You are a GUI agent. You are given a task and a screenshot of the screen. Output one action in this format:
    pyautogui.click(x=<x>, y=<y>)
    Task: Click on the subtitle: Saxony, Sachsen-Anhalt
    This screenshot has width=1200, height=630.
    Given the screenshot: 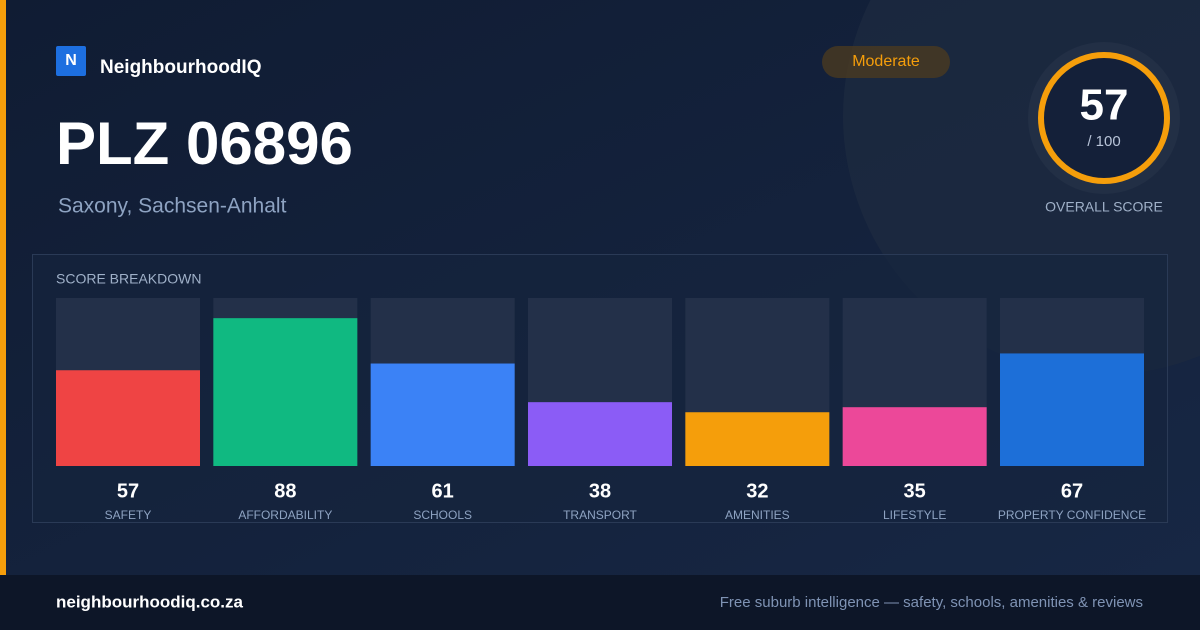 What is the action you would take?
    pyautogui.click(x=172, y=206)
    